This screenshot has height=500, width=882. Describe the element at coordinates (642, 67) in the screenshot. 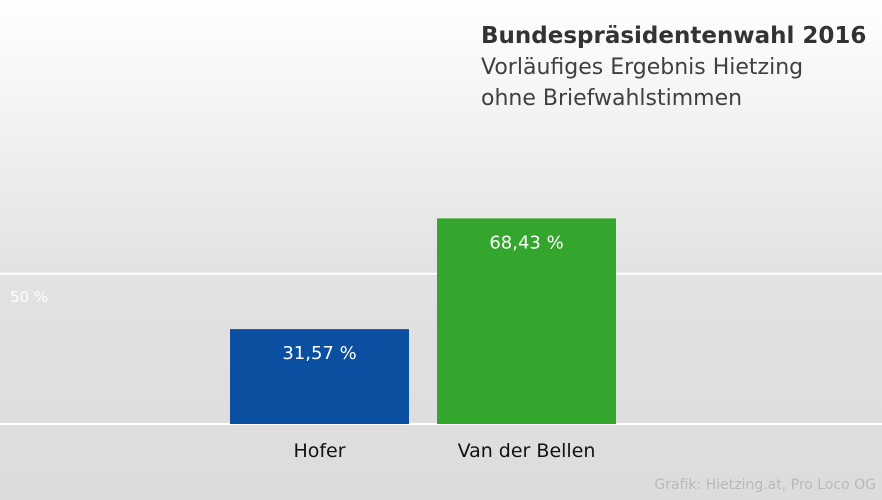

I see `chart-subtitle-line-1: Vorläufiges Ergebnis Hietzing` at that location.